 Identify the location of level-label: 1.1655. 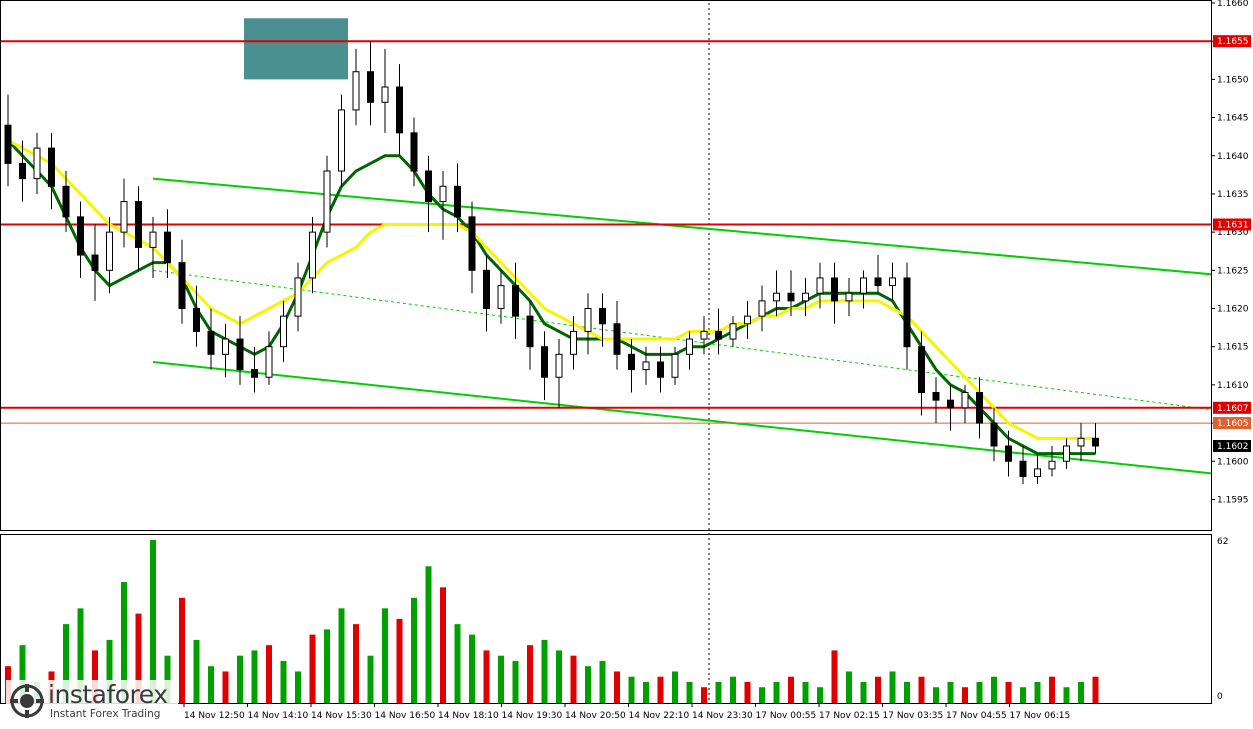
(1233, 42).